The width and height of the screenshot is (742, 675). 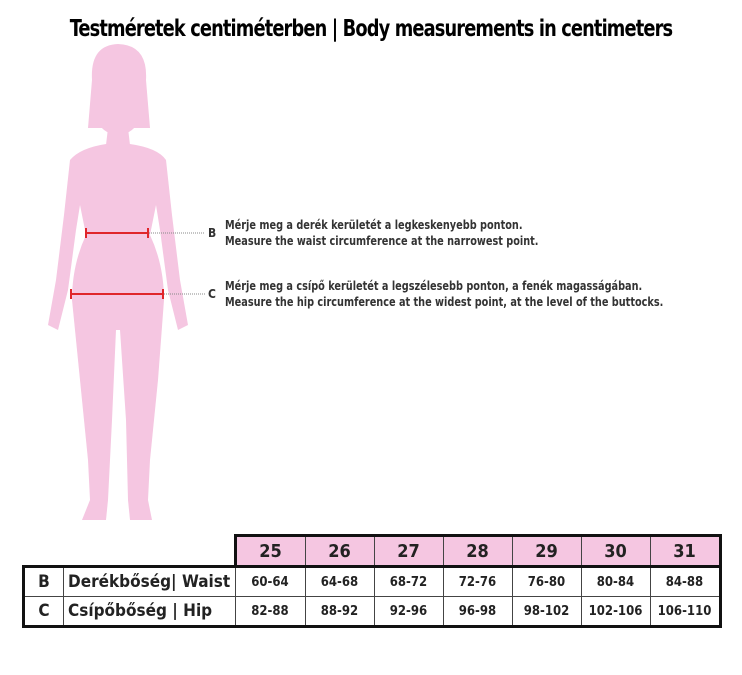 What do you see at coordinates (546, 550) in the screenshot?
I see `size-header: 29` at bounding box center [546, 550].